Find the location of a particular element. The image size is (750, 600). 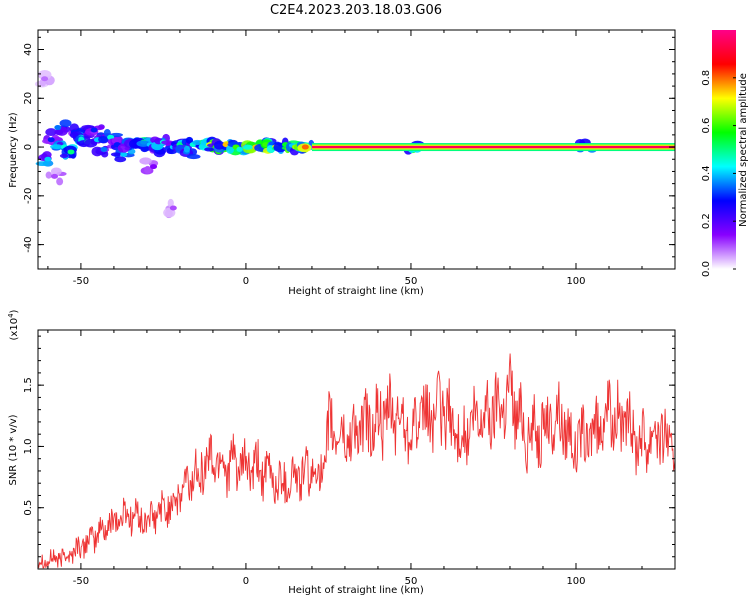

colorbar-ticks: 0.0 0.2 0.4 0.6 0.8 is located at coordinates (718, 173).